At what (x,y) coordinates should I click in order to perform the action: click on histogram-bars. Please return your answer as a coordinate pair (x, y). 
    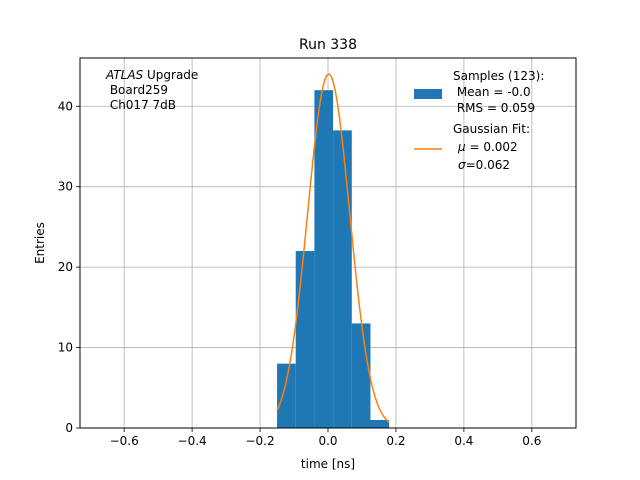
    Looking at the image, I should click on (333, 259).